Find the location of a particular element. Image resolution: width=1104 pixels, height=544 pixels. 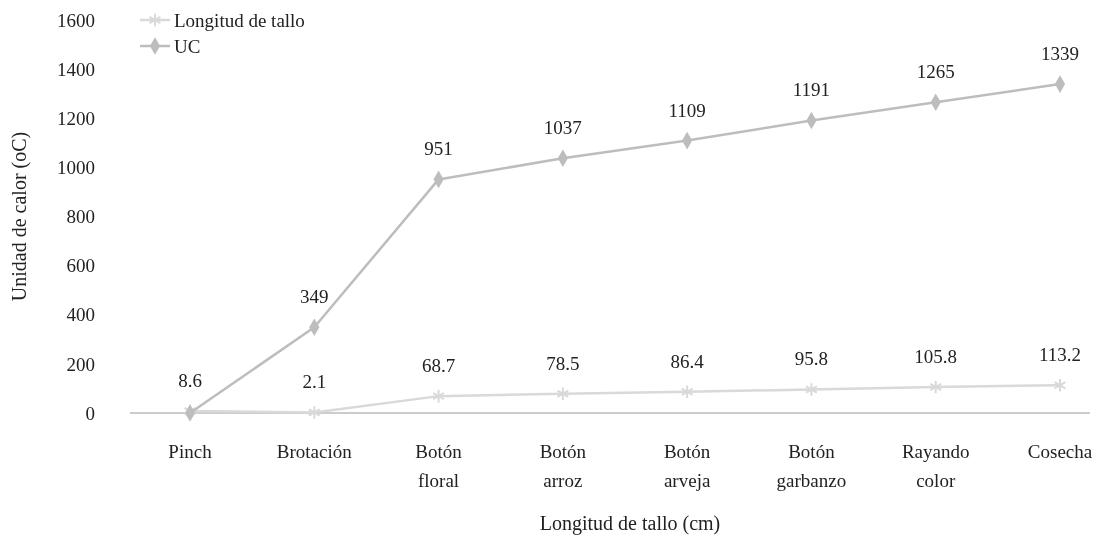

x-tick-label: Botón floral is located at coordinates (439, 466).